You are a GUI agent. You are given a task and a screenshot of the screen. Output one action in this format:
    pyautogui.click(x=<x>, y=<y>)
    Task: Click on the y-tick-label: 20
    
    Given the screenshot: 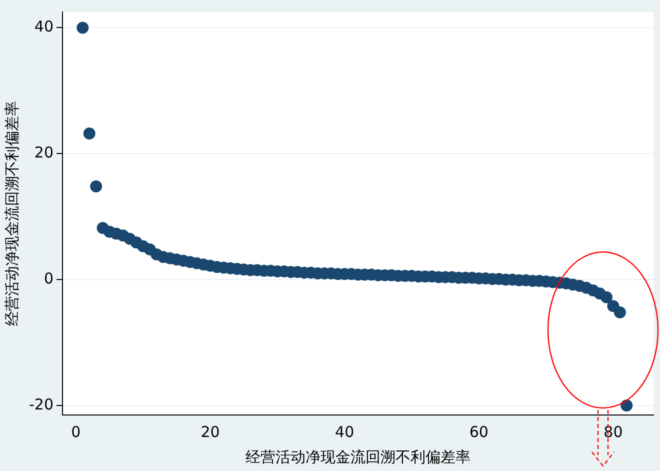 What is the action you would take?
    pyautogui.click(x=44, y=153)
    